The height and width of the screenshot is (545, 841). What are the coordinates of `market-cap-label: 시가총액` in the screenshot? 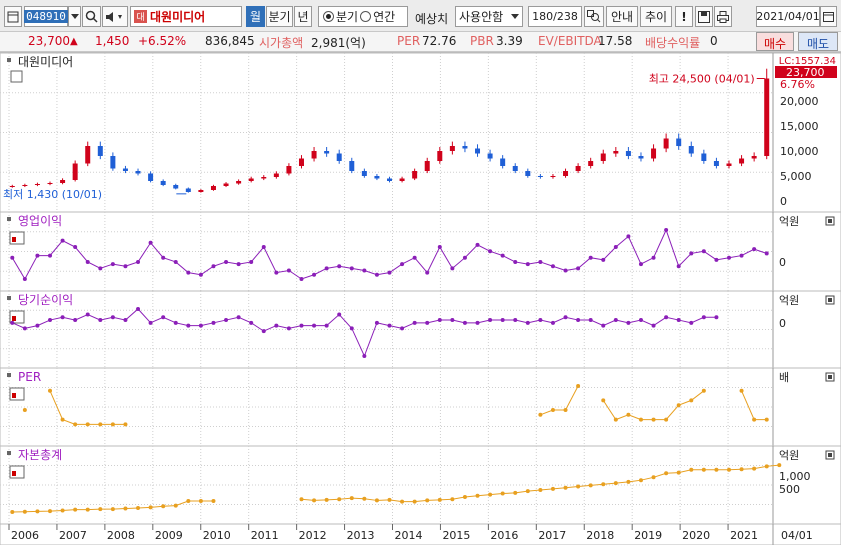 It's located at (281, 43).